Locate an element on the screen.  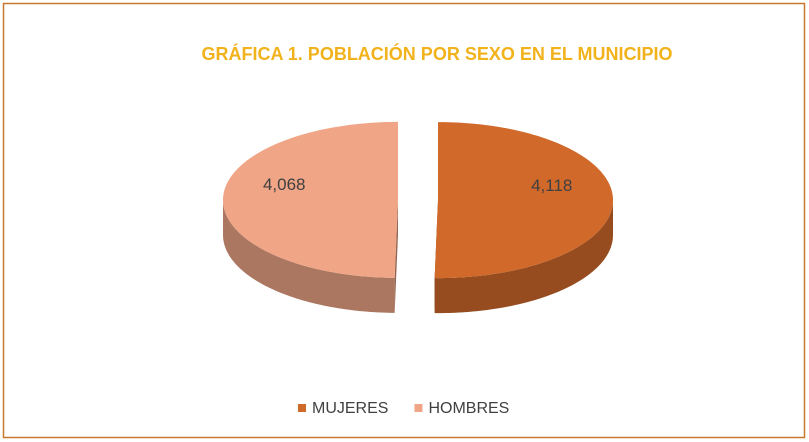
legend-label: MUJERES is located at coordinates (350, 408).